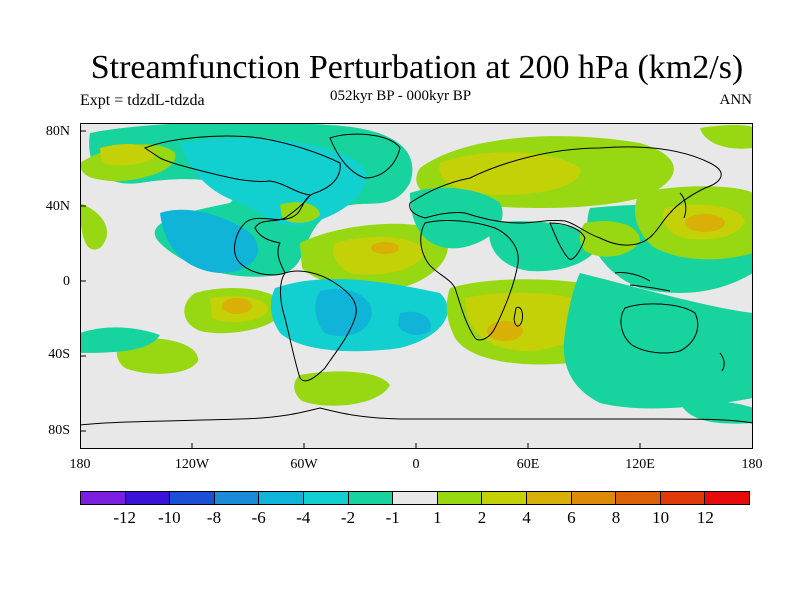 Image resolution: width=800 pixels, height=600 pixels. What do you see at coordinates (57, 206) in the screenshot?
I see `lat-label-40n: 40N` at bounding box center [57, 206].